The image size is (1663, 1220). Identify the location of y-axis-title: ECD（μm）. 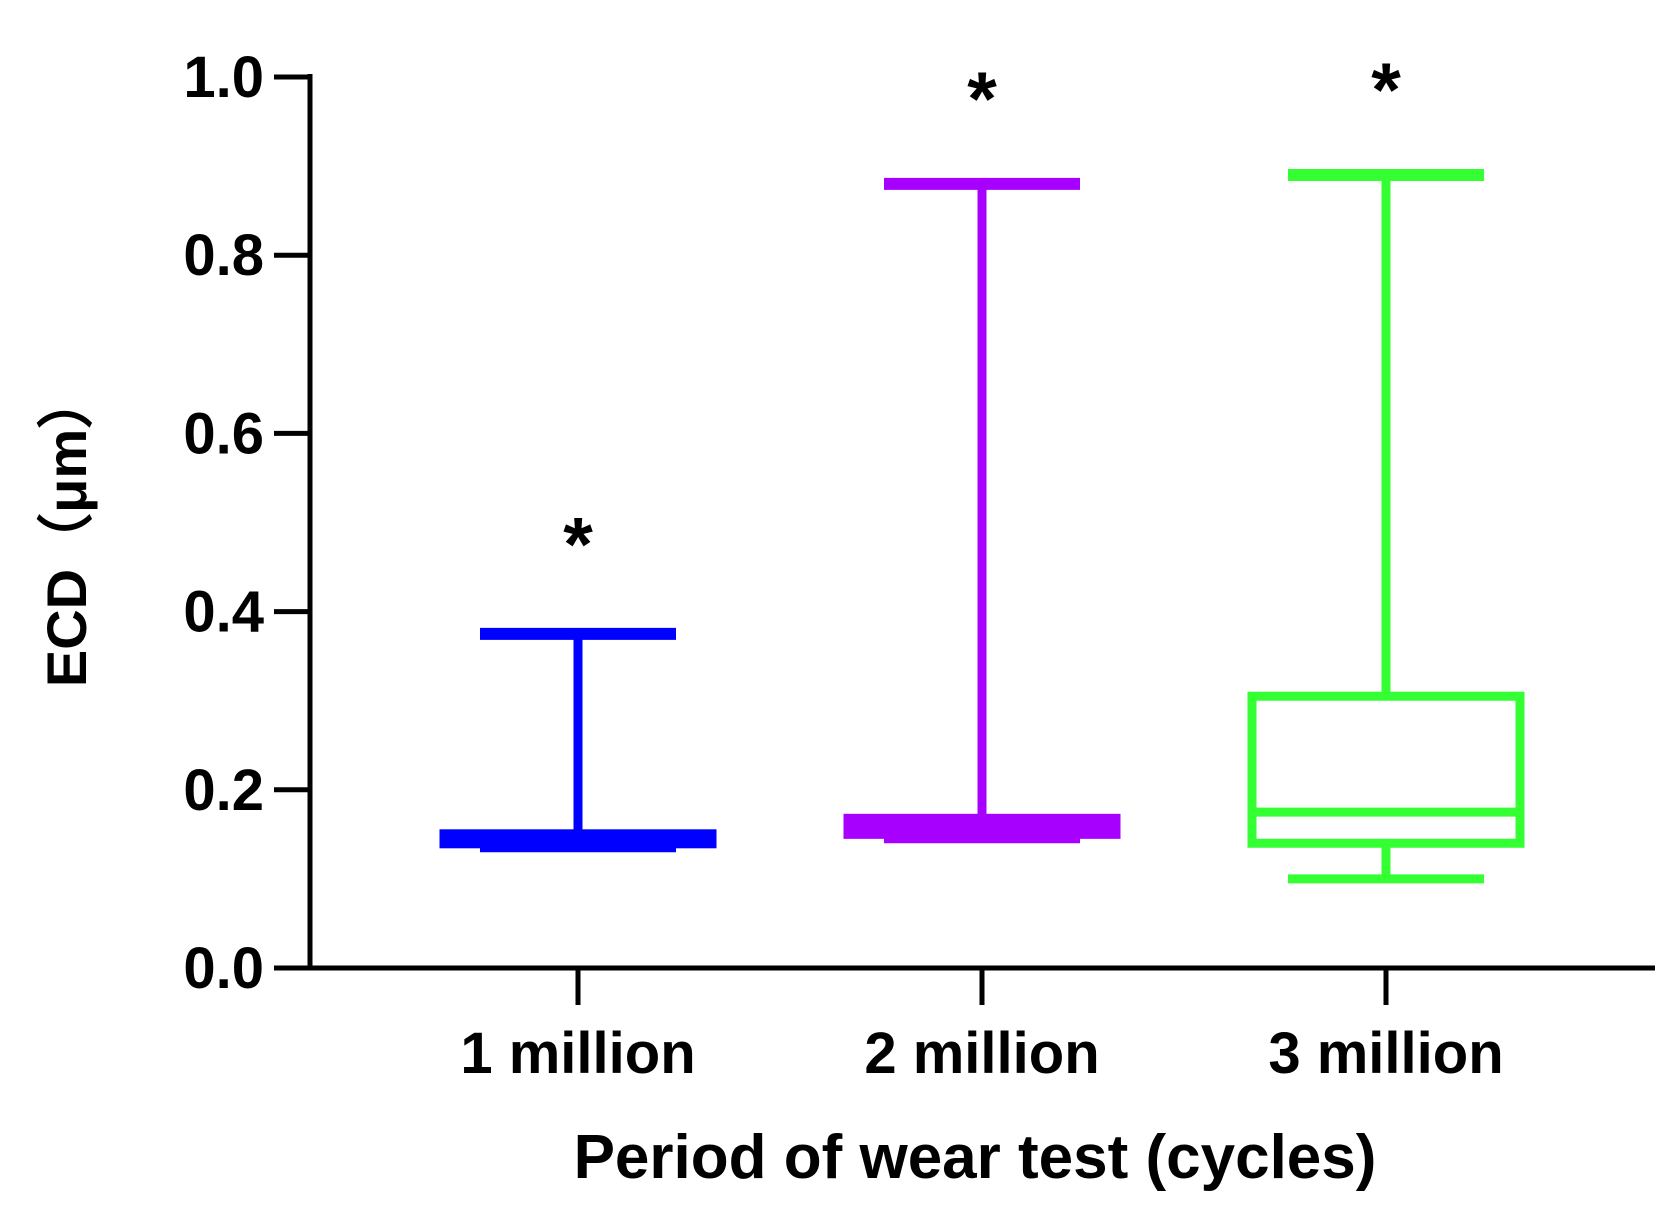
(66, 530).